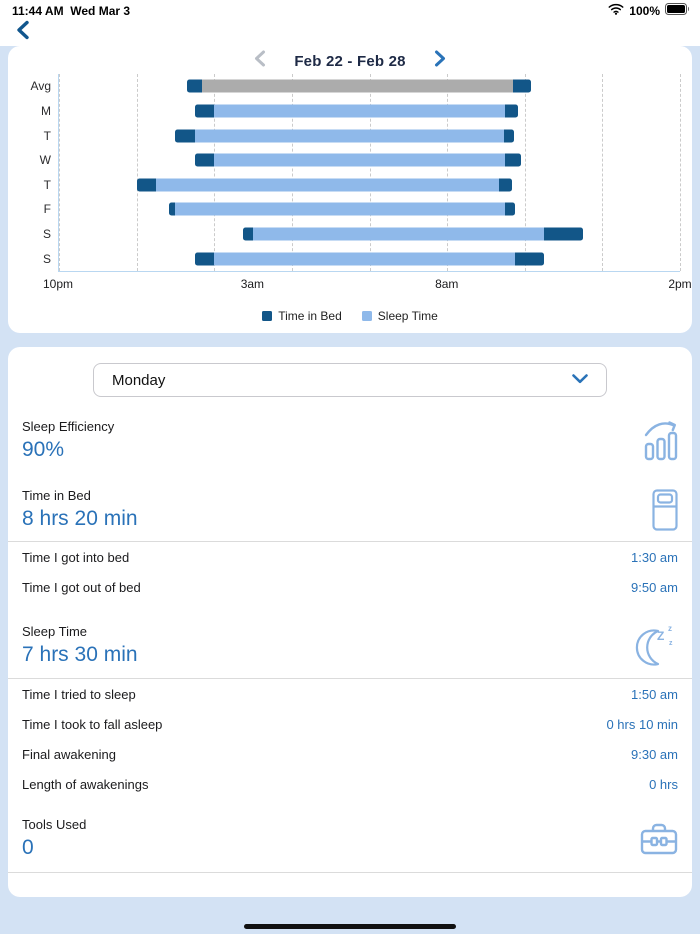 The image size is (700, 934). I want to click on day-selector-dropdown: Monday, so click(350, 380).